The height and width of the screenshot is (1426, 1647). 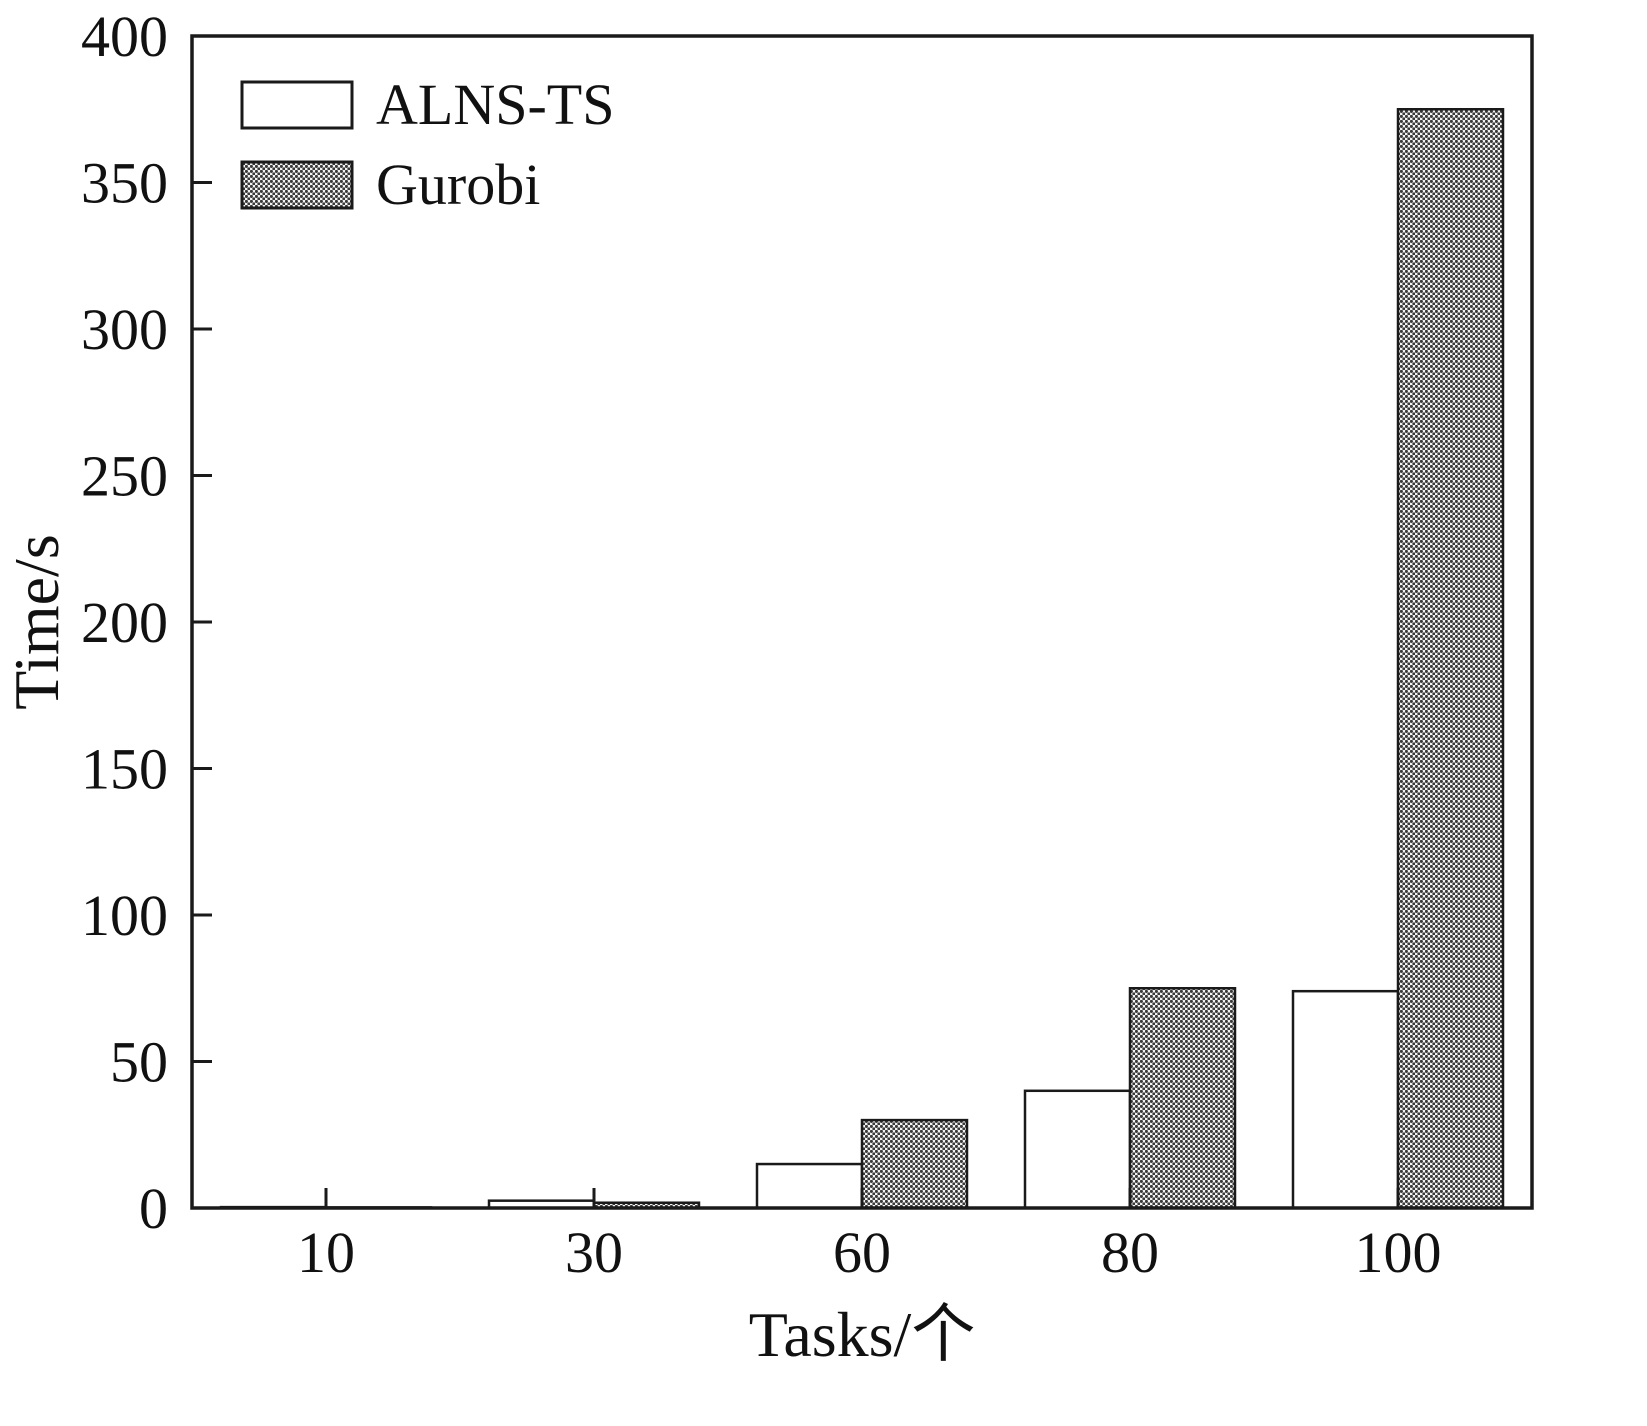 I want to click on legend-label-alns-ts: ALNS-TS, so click(x=495, y=104).